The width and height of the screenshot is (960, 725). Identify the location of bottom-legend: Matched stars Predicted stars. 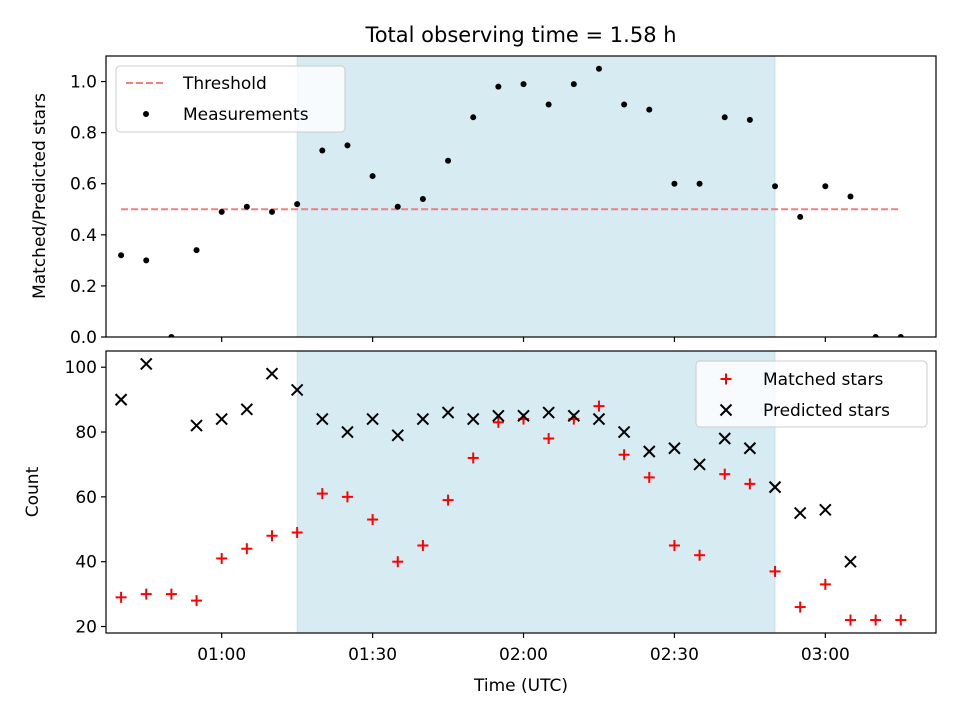
(811, 394).